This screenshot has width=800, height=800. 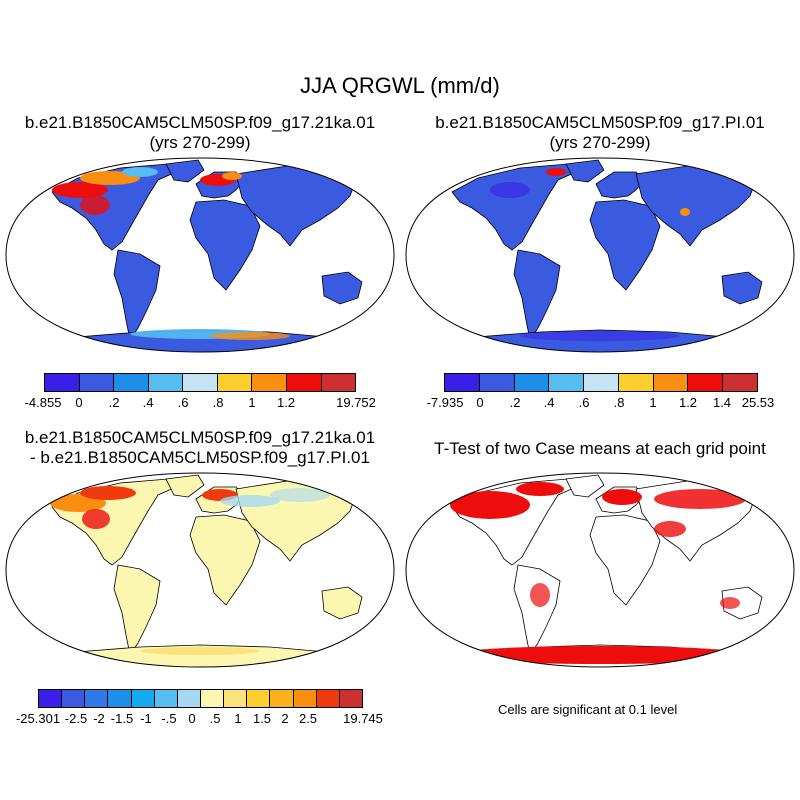 I want to click on colorbar-tick-label: -4.855, so click(x=43, y=402).